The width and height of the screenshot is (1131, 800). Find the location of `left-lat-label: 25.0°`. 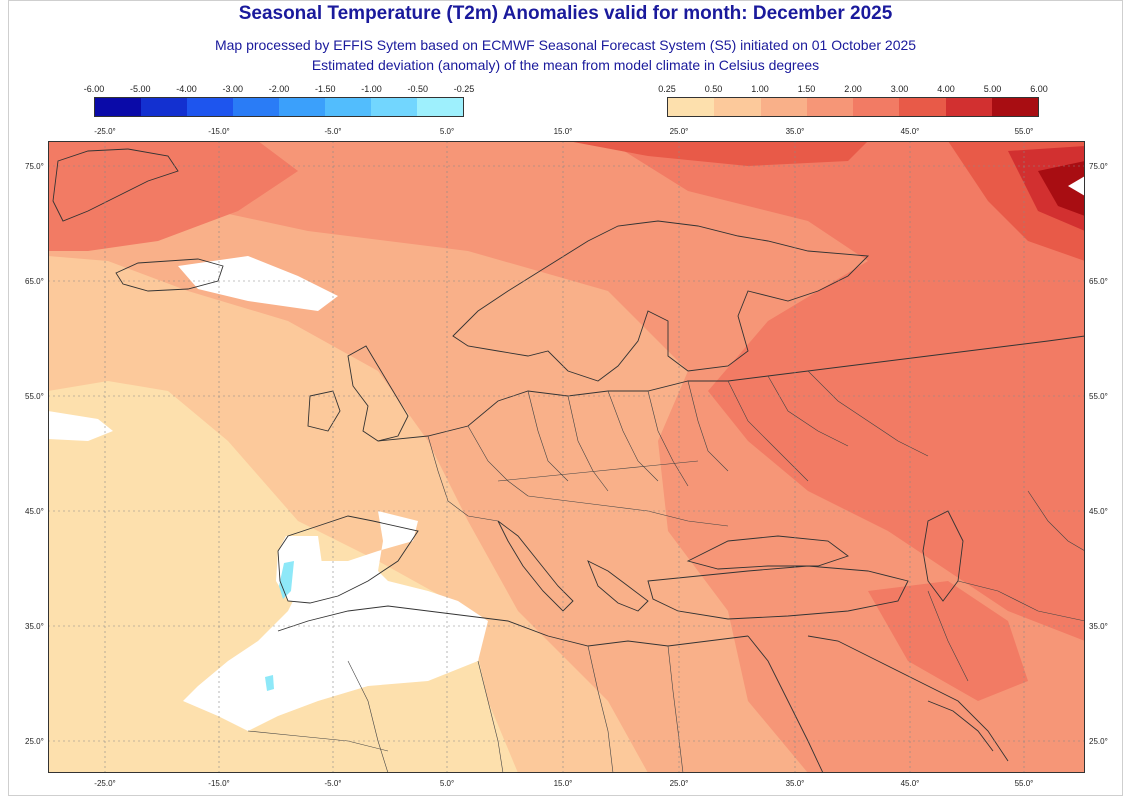

left-lat-label: 25.0° is located at coordinates (34, 741).